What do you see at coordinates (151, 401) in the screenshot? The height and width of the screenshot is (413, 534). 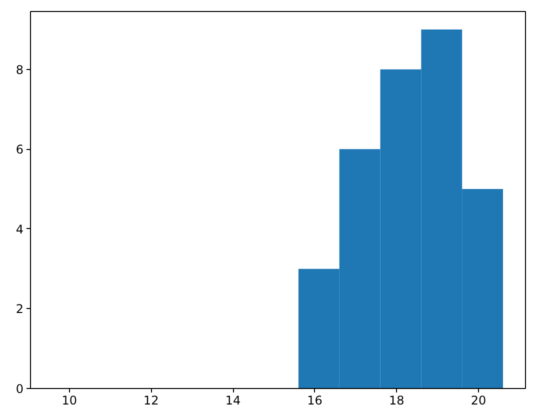 I see `x-tick-label: 12` at bounding box center [151, 401].